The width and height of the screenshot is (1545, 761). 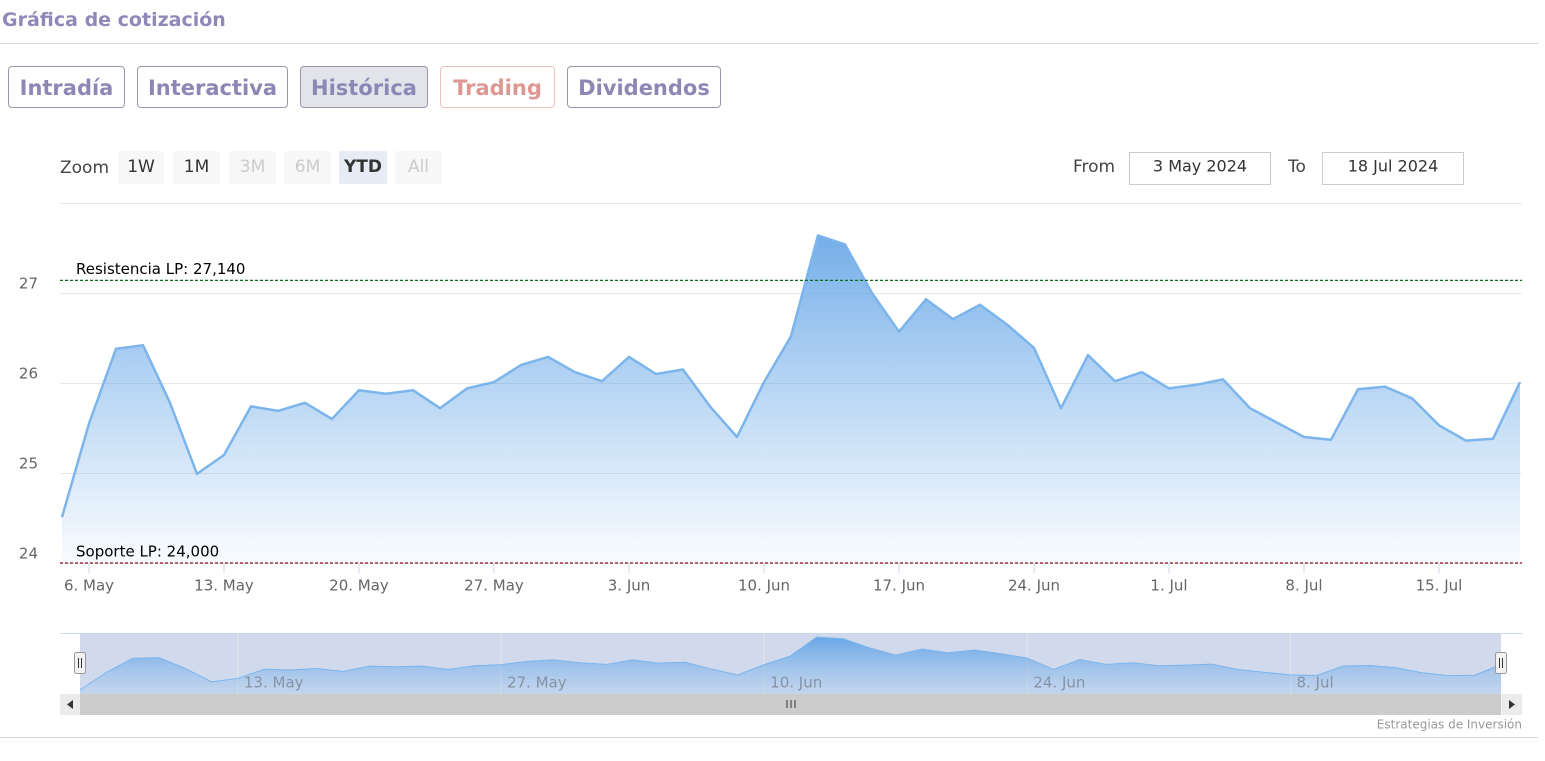 I want to click on plot-line-label: Soporte LP: 24,000, so click(x=147, y=552).